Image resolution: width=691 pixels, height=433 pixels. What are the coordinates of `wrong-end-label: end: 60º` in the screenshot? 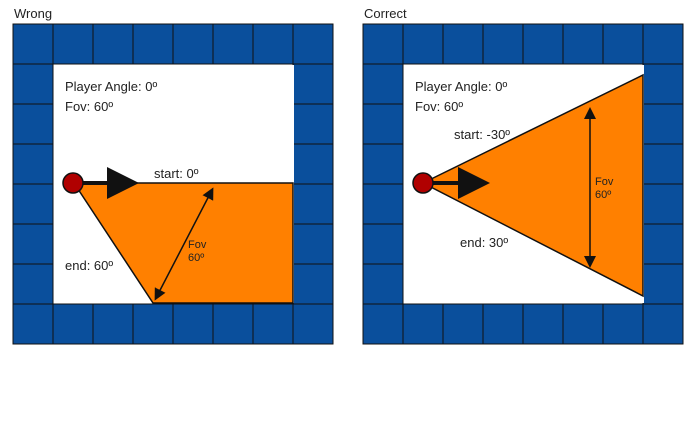 It's located at (89, 265).